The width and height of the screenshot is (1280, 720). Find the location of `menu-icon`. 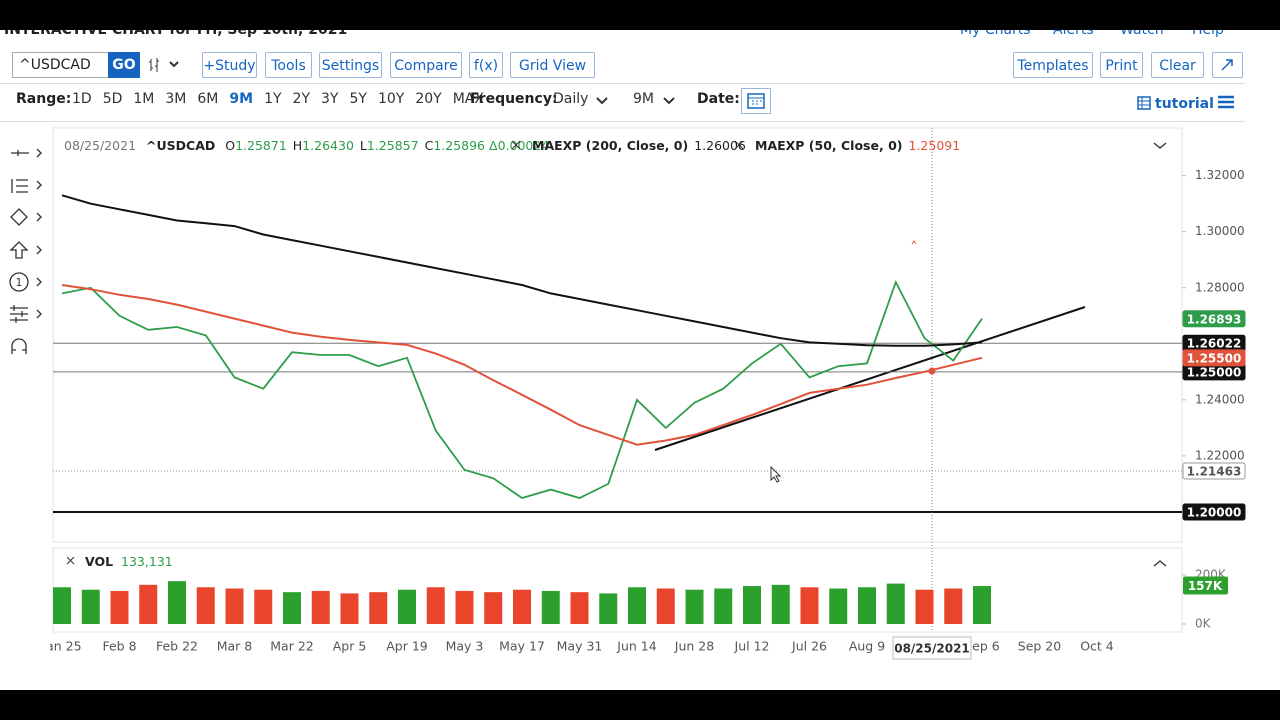

menu-icon is located at coordinates (1226, 102).